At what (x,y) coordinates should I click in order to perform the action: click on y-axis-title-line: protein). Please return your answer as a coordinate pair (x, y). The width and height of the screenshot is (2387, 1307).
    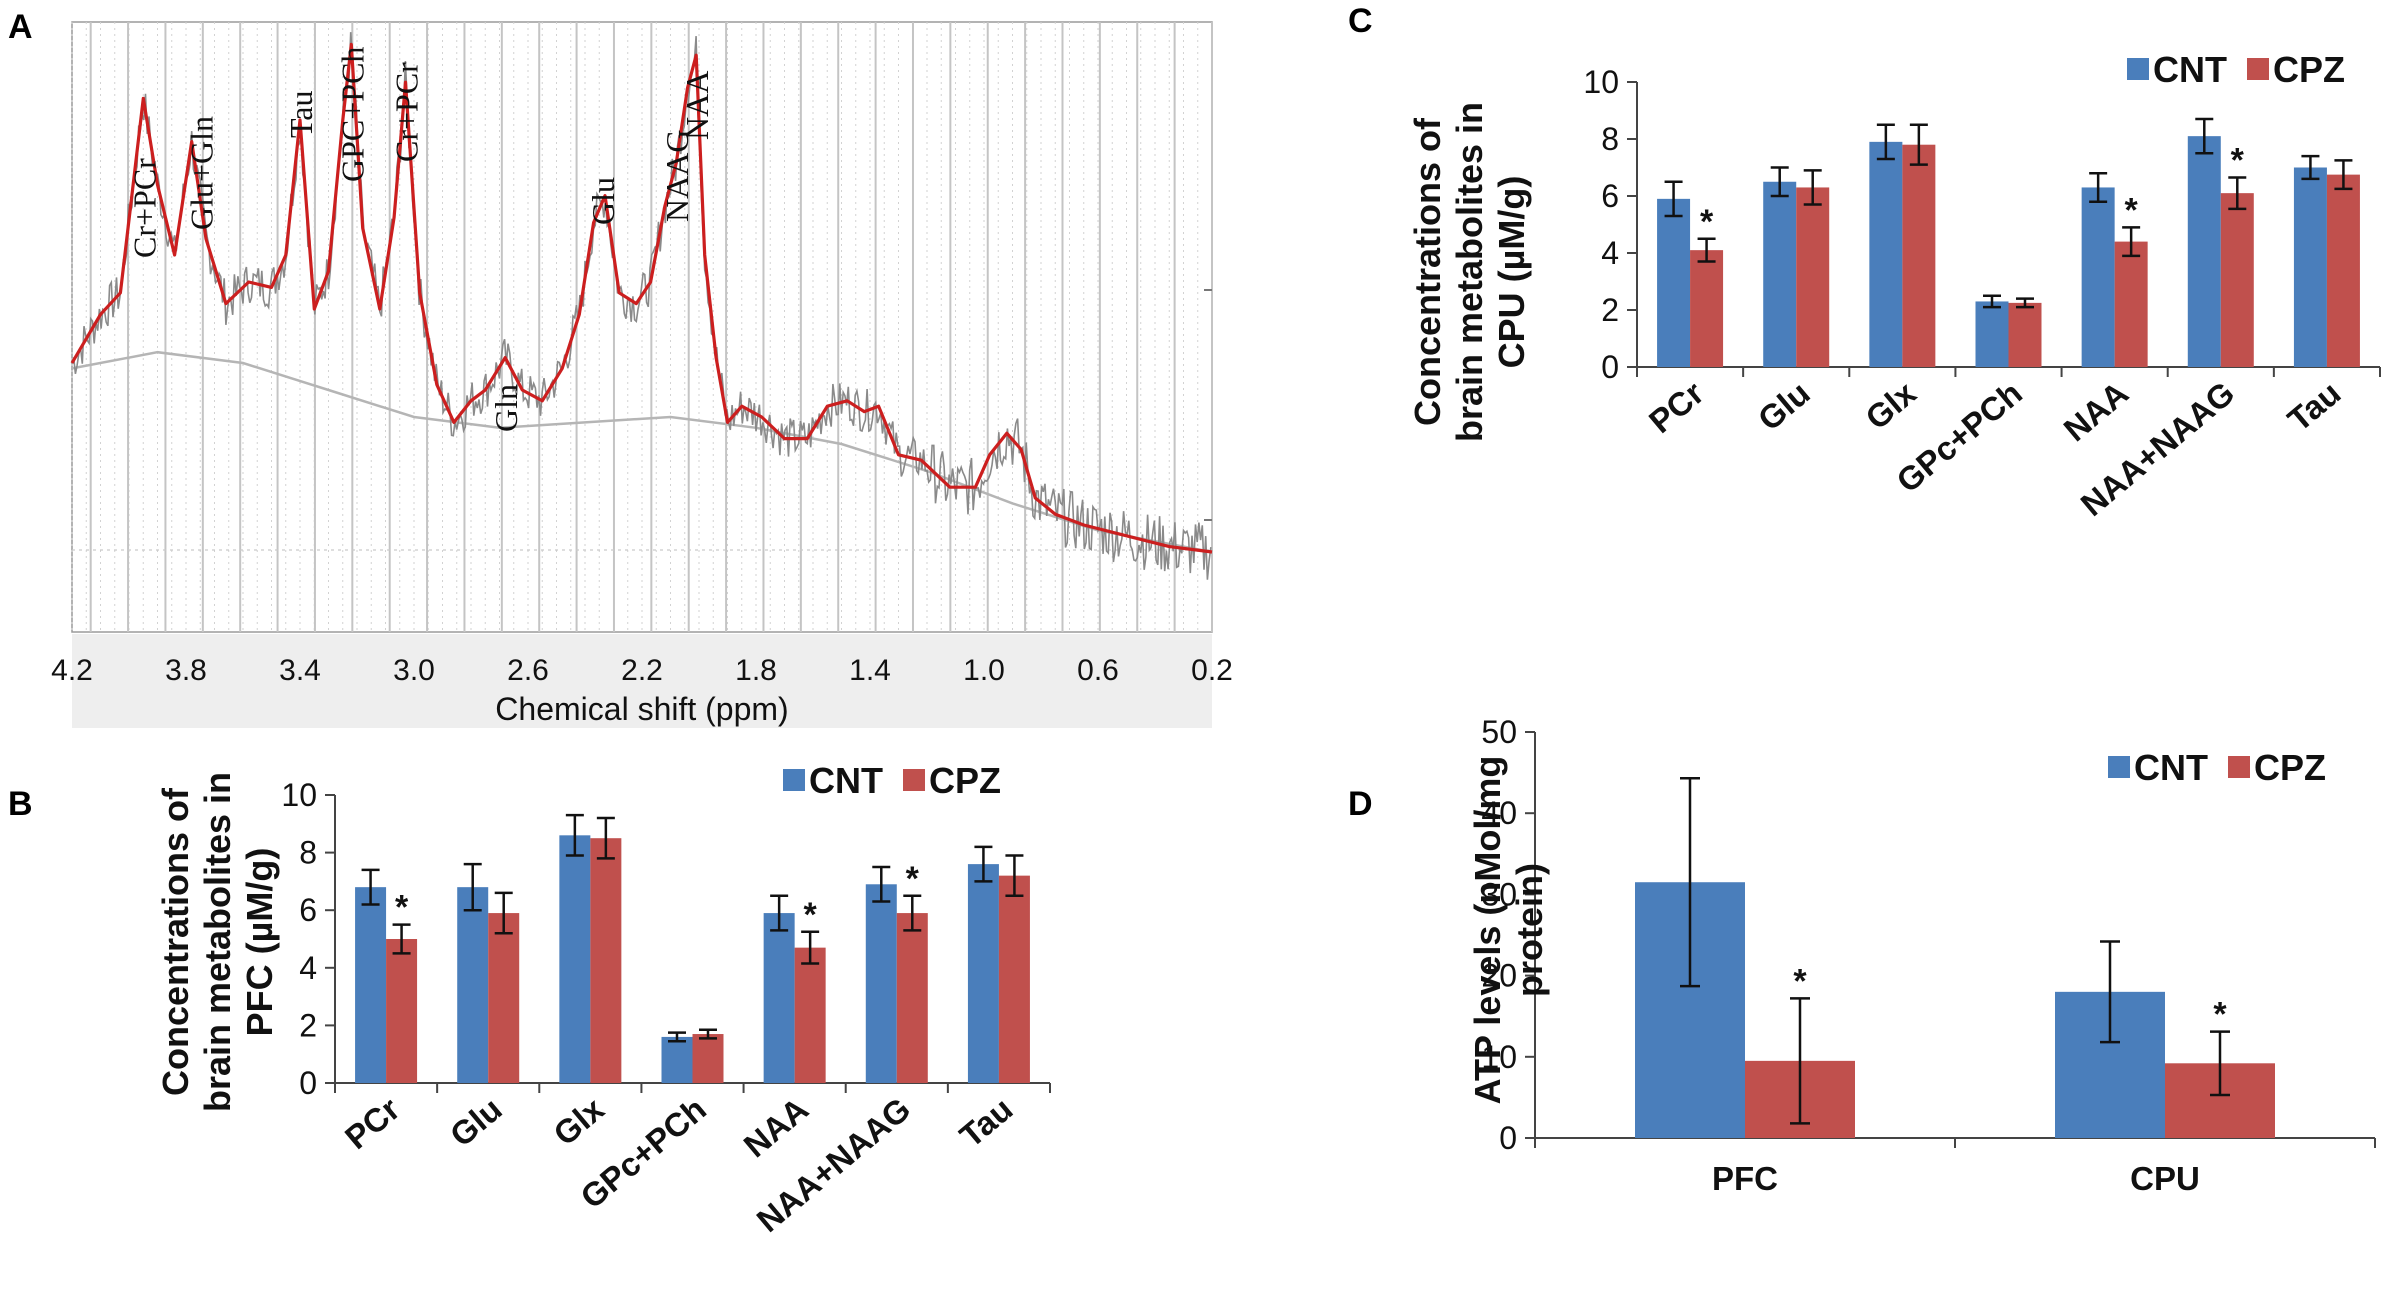
    Looking at the image, I should click on (1529, 930).